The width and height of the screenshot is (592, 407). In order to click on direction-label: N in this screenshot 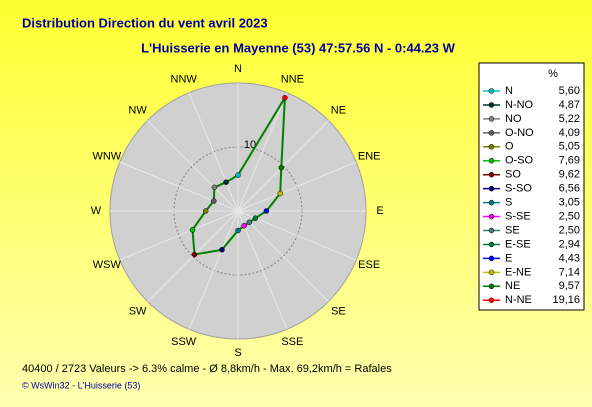, I will do `click(238, 69)`.